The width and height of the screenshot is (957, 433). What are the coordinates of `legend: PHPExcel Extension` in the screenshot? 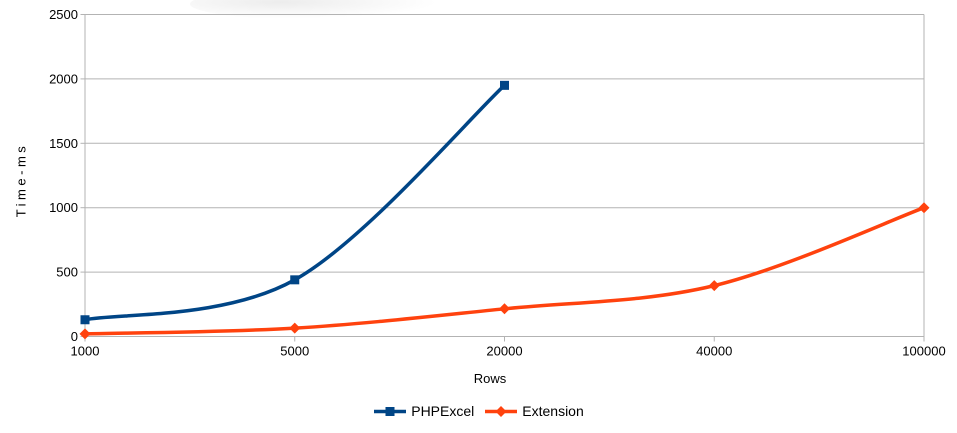 It's located at (478, 411).